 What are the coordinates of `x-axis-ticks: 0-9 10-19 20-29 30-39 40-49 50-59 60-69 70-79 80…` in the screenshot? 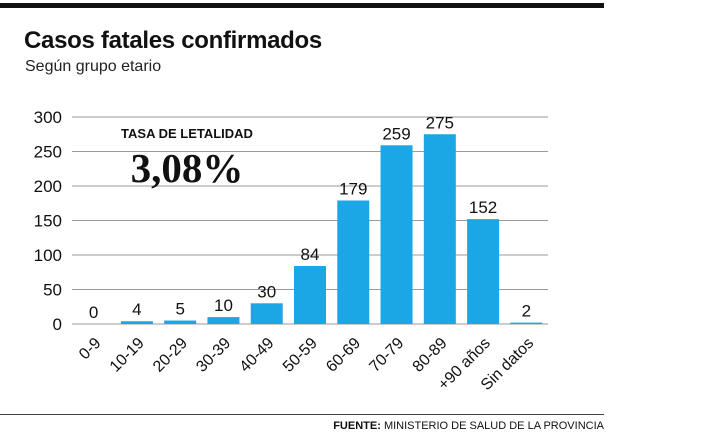 It's located at (306, 364).